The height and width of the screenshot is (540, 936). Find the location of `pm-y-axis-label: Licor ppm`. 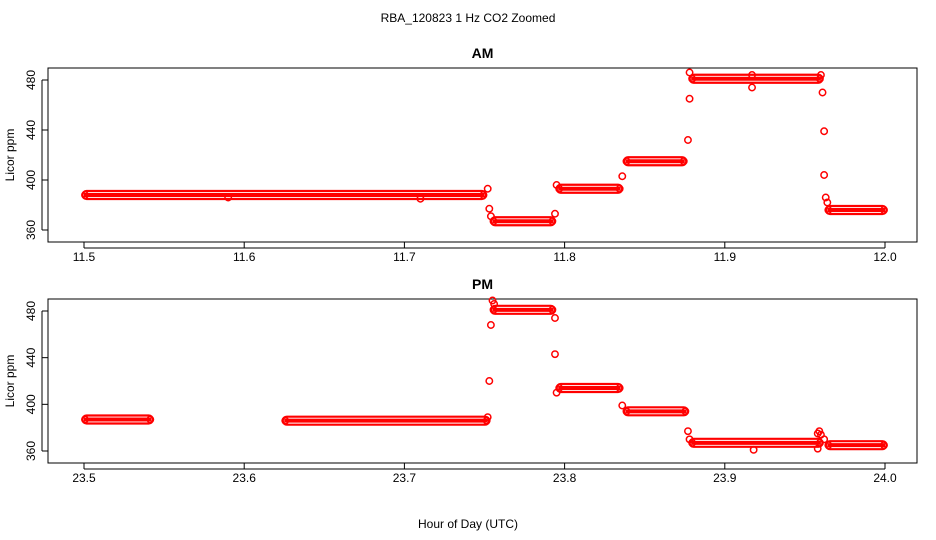

pm-y-axis-label: Licor ppm is located at coordinates (10, 381).